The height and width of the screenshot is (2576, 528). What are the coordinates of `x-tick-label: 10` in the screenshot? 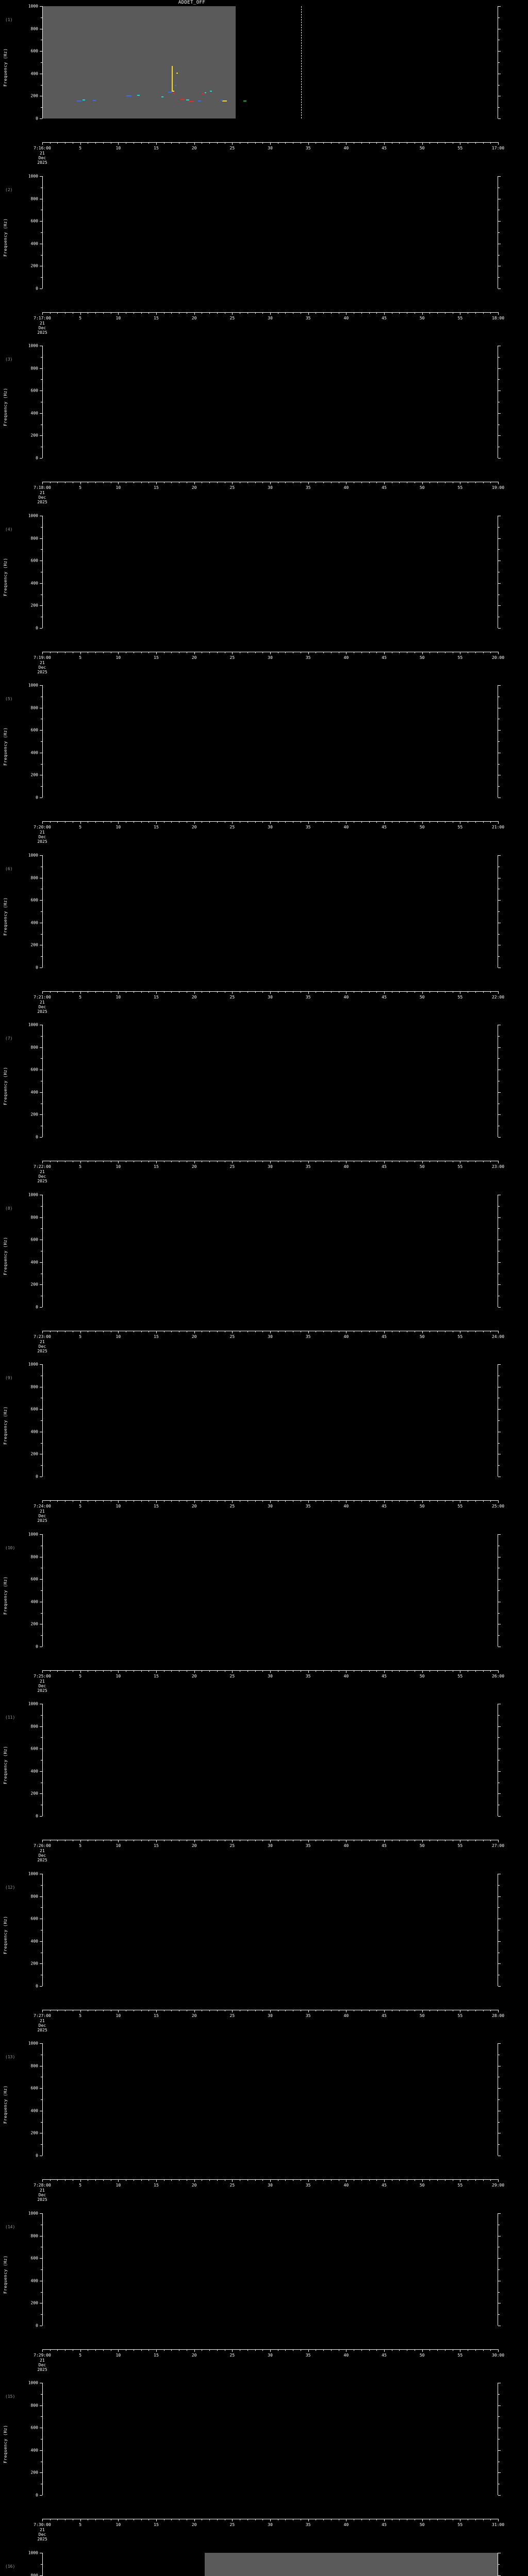 It's located at (118, 827).